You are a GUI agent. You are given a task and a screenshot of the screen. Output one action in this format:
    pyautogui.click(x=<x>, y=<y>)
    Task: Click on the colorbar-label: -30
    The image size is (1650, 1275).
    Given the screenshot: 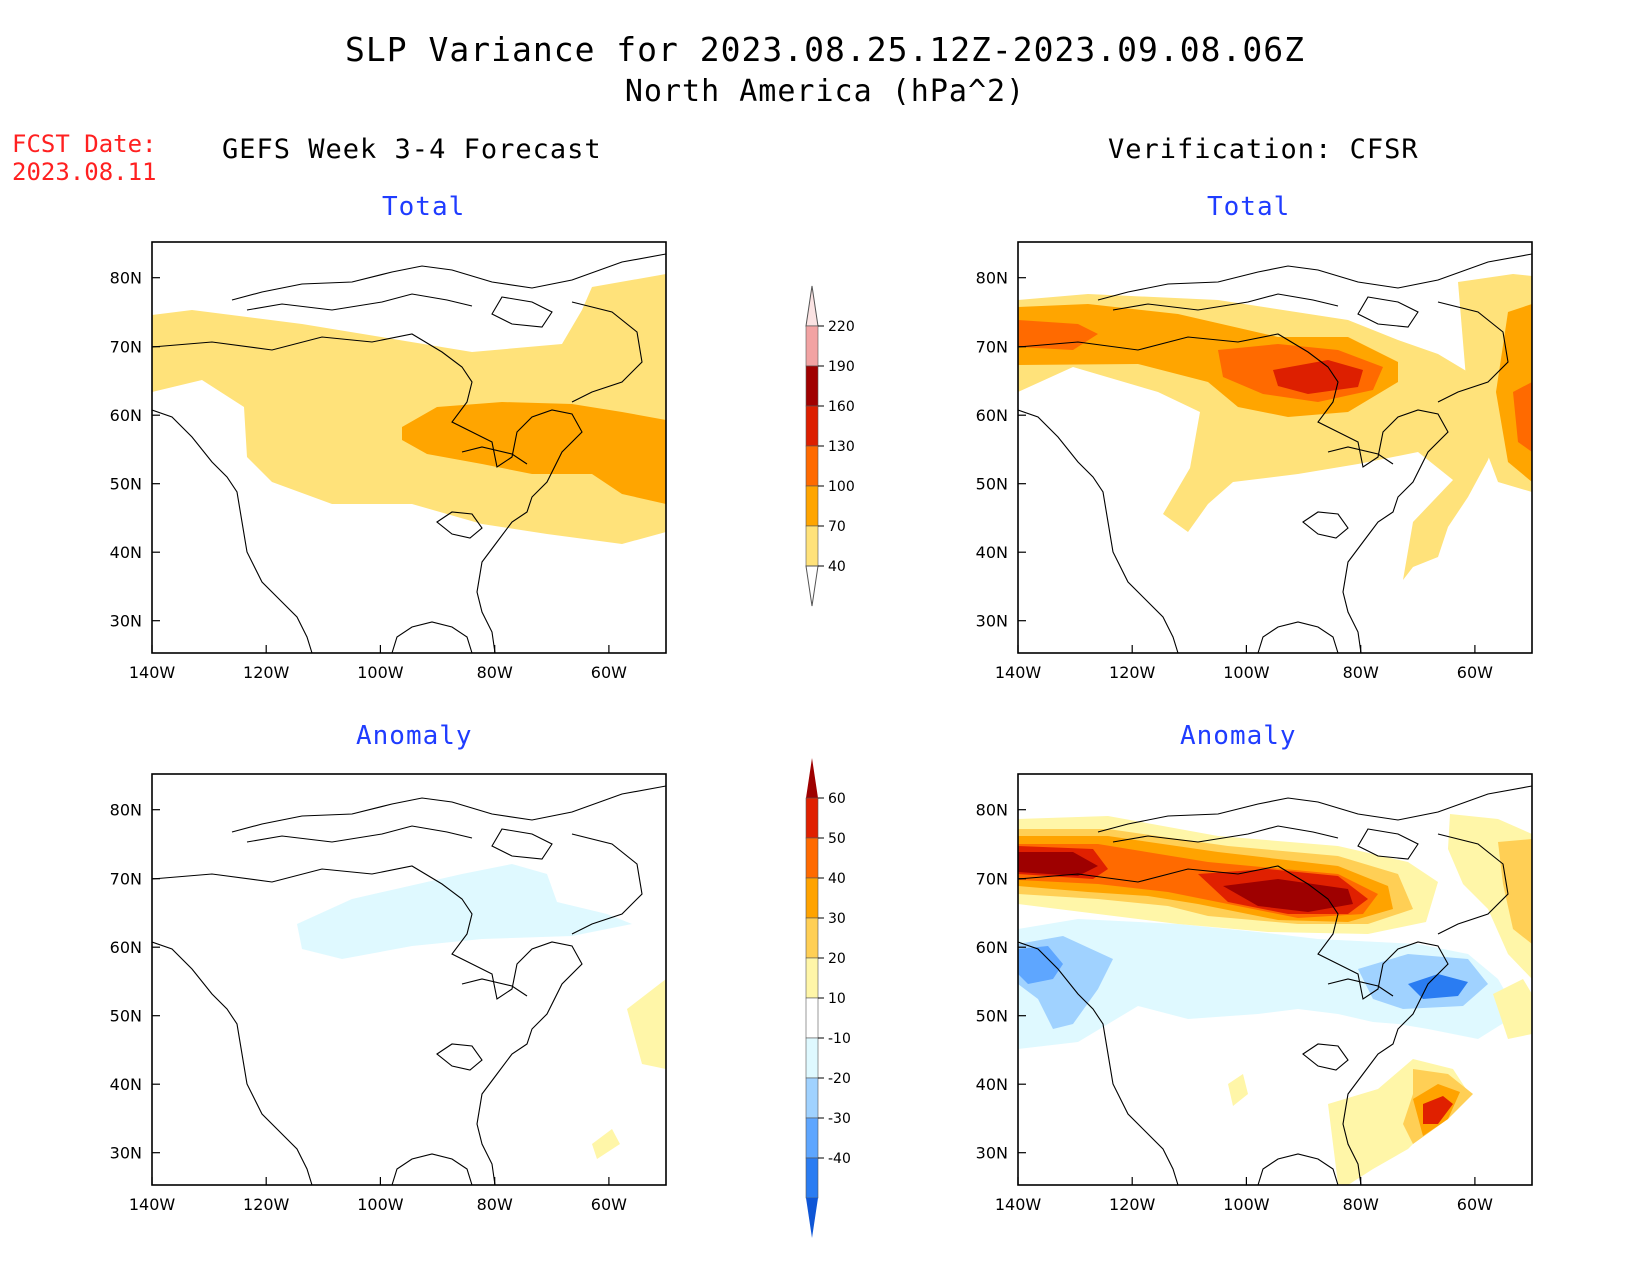 What is the action you would take?
    pyautogui.click(x=839, y=1119)
    